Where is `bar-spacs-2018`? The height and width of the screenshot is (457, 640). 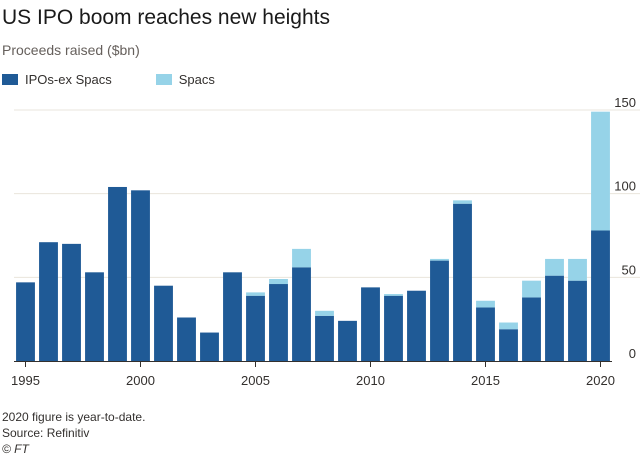 bar-spacs-2018 is located at coordinates (554, 267).